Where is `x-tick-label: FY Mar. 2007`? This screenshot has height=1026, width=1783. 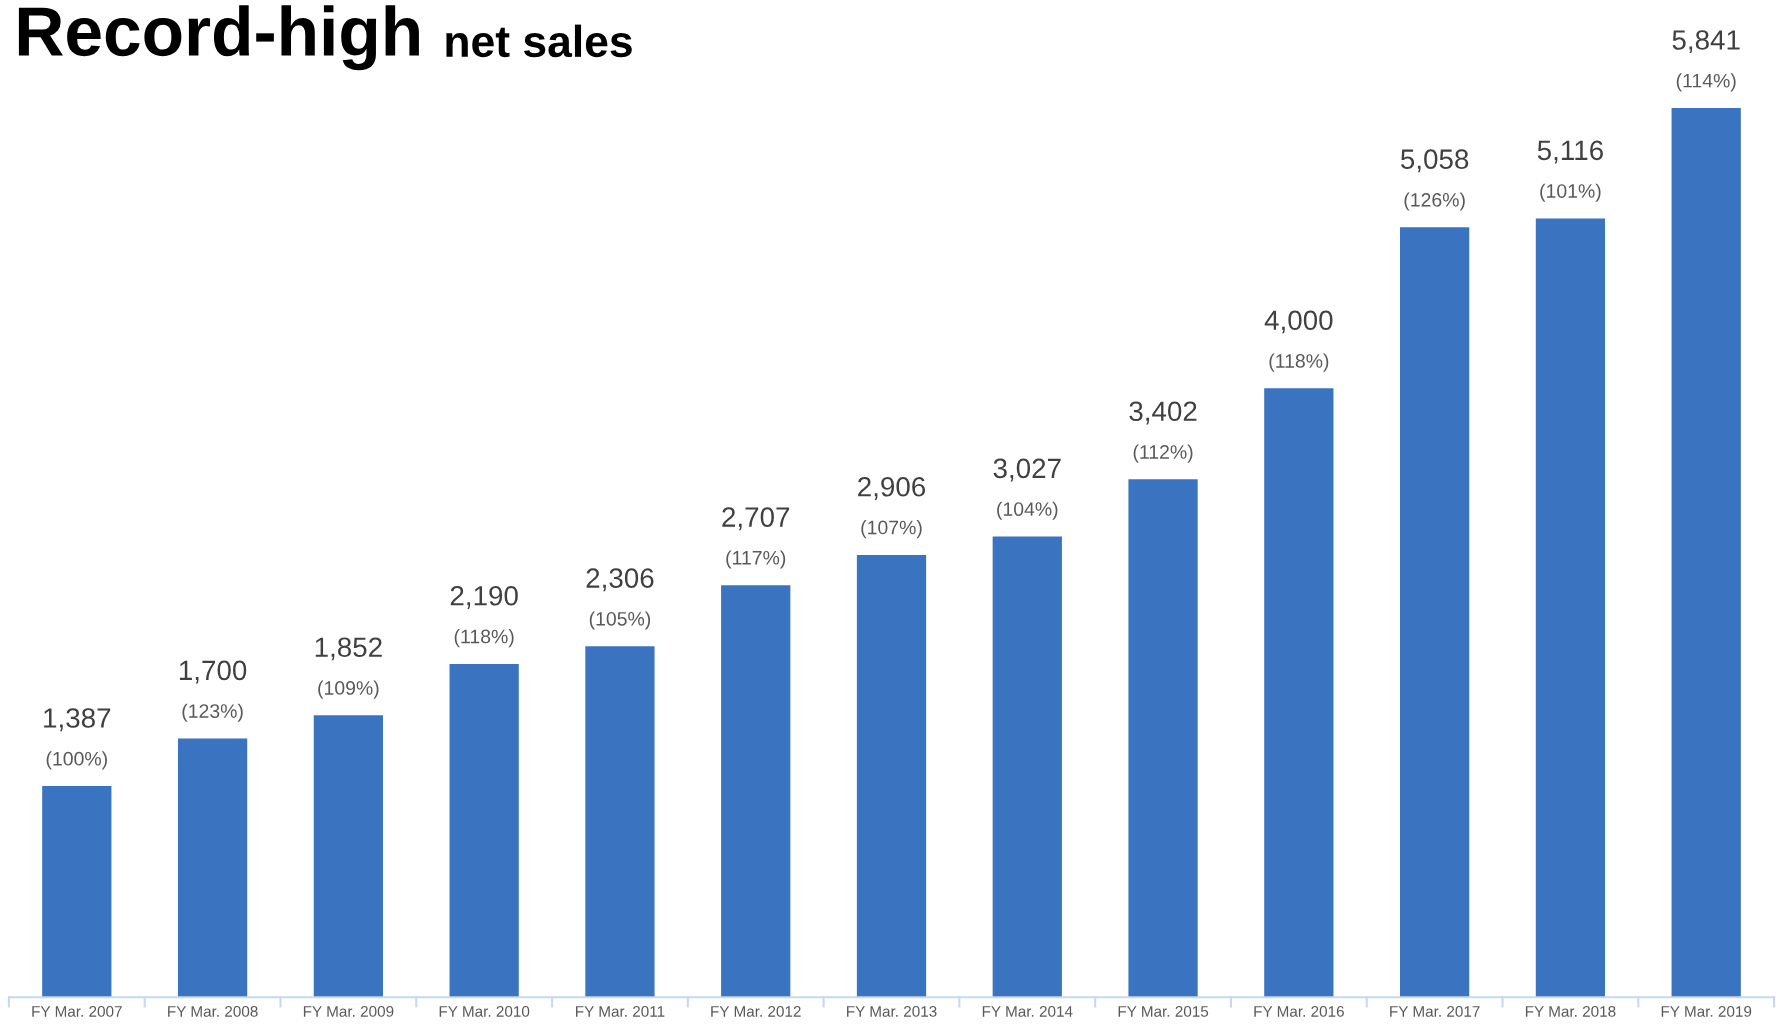 x-tick-label: FY Mar. 2007 is located at coordinates (77, 1011).